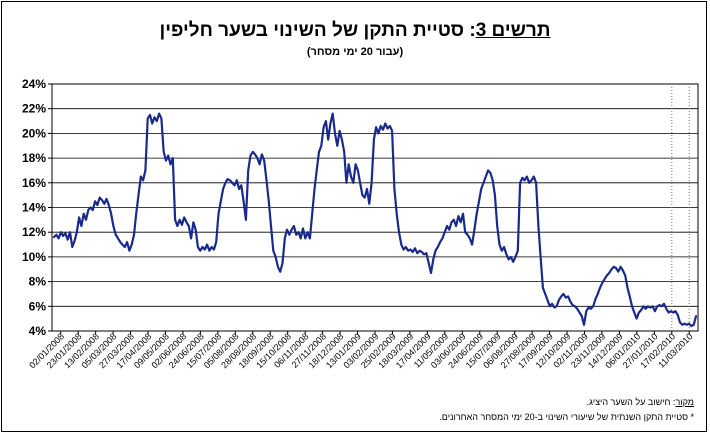  I want to click on source-note: מקור: חישוב על השער היציג., so click(640, 402).